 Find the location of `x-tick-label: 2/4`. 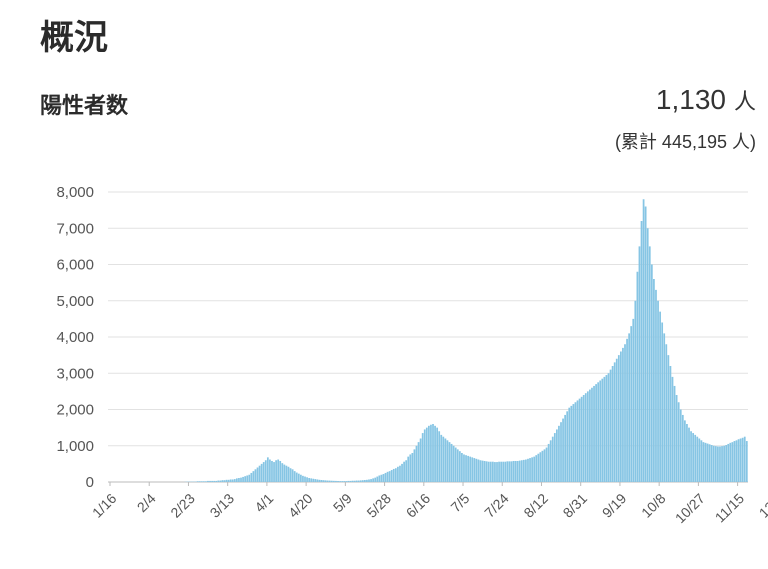

x-tick-label: 2/4 is located at coordinates (146, 502).